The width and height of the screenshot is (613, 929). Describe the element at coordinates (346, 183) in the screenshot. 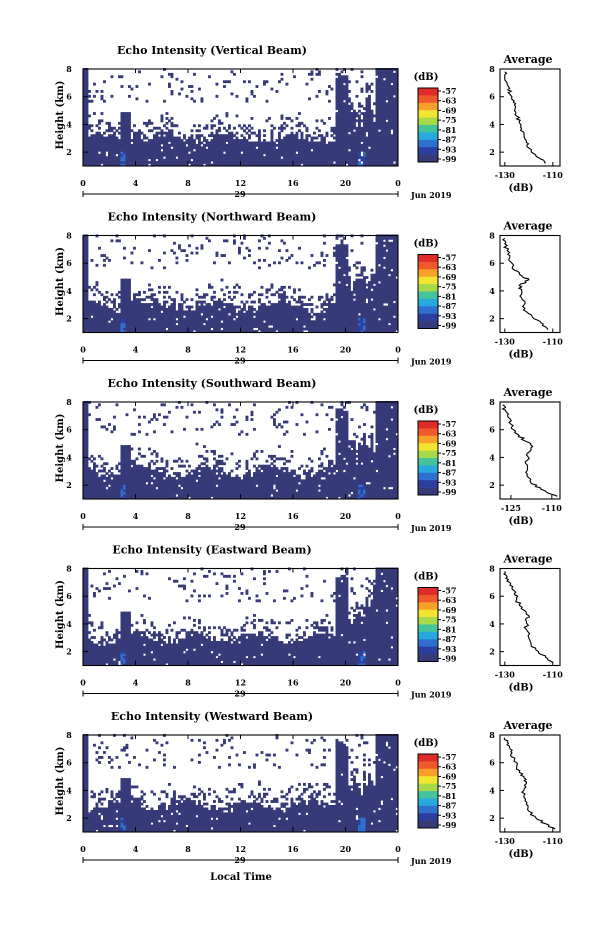

I see `x-tick-label: 20` at that location.